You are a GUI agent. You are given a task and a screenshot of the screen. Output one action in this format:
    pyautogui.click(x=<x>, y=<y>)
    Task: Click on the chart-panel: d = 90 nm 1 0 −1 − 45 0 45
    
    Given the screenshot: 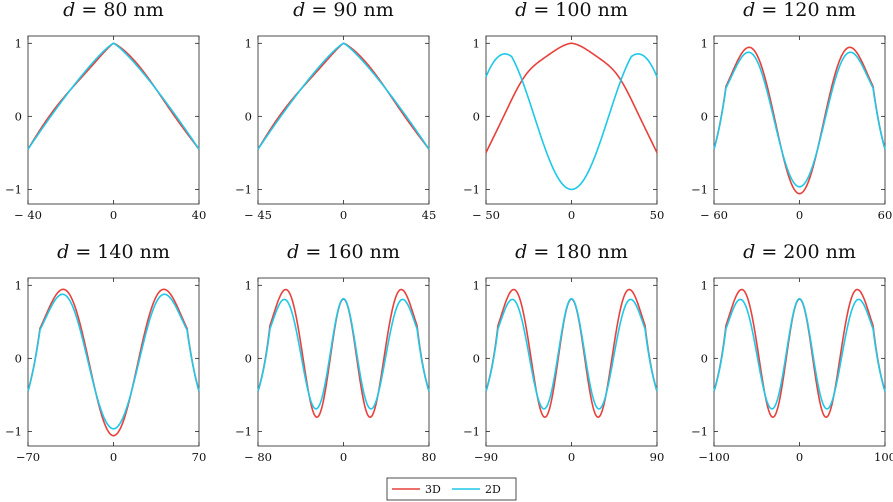 What is the action you would take?
    pyautogui.click(x=335, y=111)
    